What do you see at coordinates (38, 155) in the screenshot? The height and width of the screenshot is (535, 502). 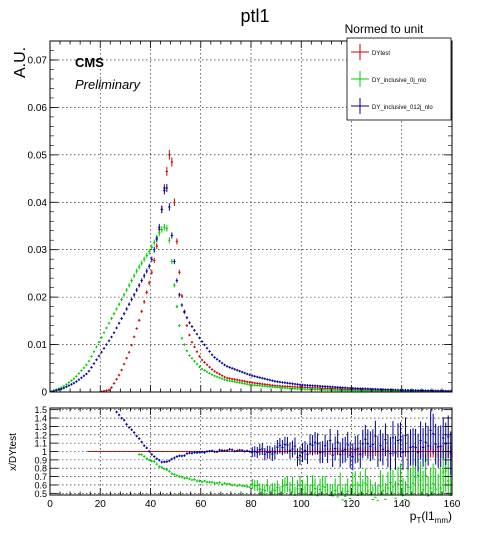 I see `main-y-tick-label-5: 0.05` at bounding box center [38, 155].